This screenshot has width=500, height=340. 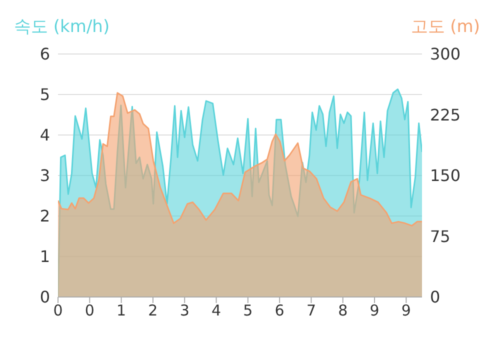 I want to click on y2-tick-label: 225, so click(x=445, y=114).